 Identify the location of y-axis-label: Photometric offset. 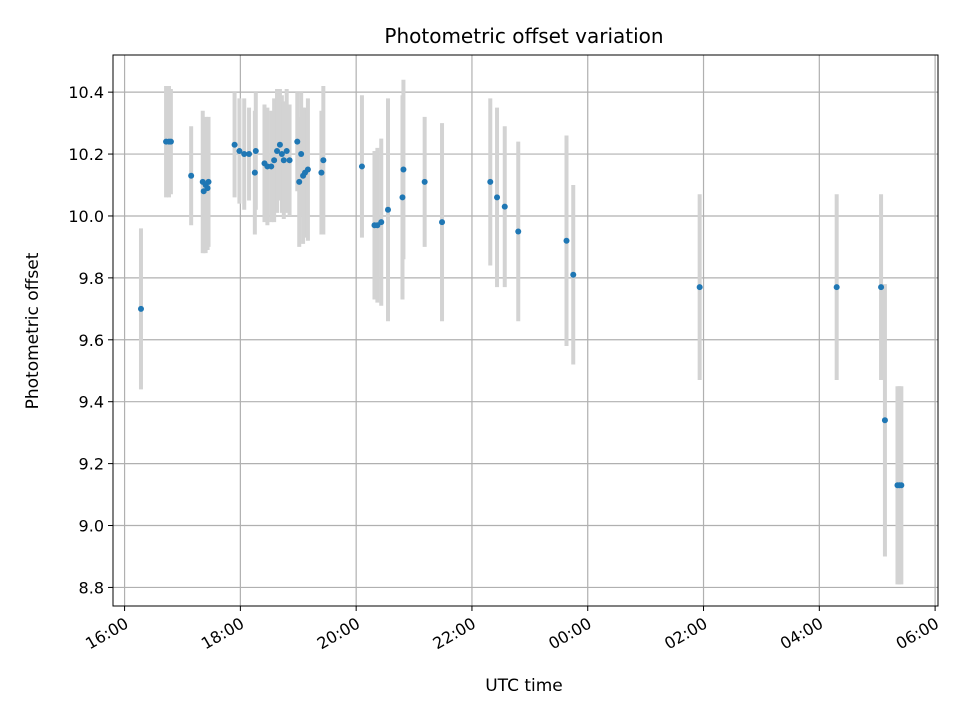
(33, 330).